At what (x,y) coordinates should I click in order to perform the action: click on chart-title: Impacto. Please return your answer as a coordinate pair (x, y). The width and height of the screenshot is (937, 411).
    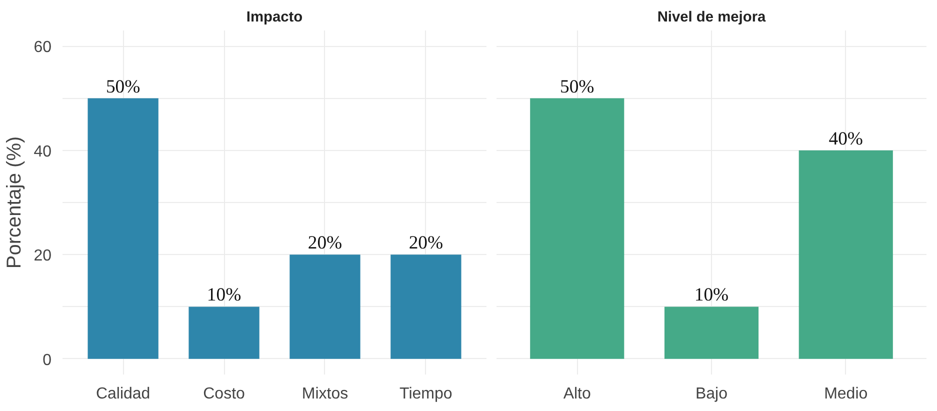
    Looking at the image, I should click on (274, 18).